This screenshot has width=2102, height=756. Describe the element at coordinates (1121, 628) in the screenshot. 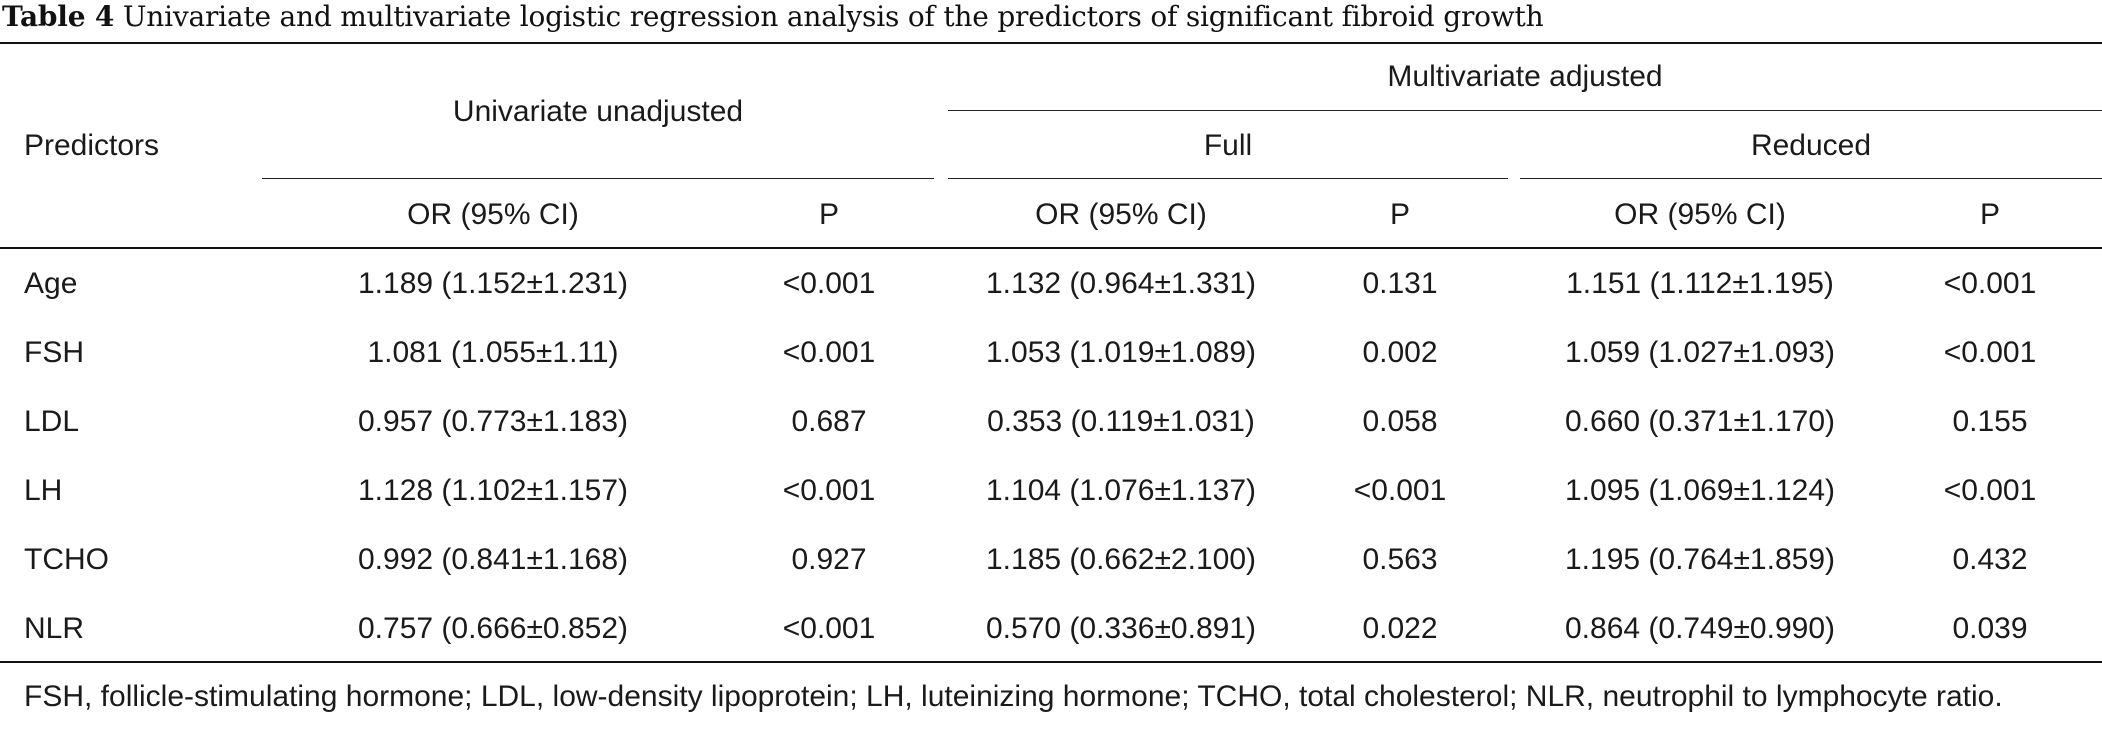

I see `row-full-or: 0.570 (0.336±0.891)` at that location.